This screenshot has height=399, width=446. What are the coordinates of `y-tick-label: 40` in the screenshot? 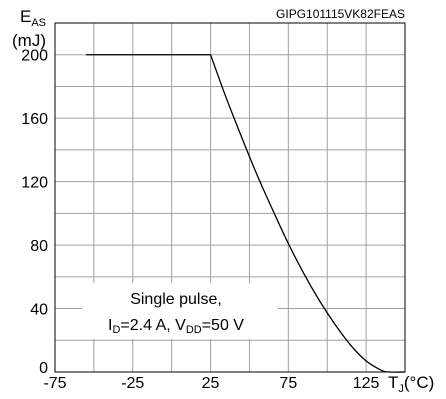 It's located at (39, 310).